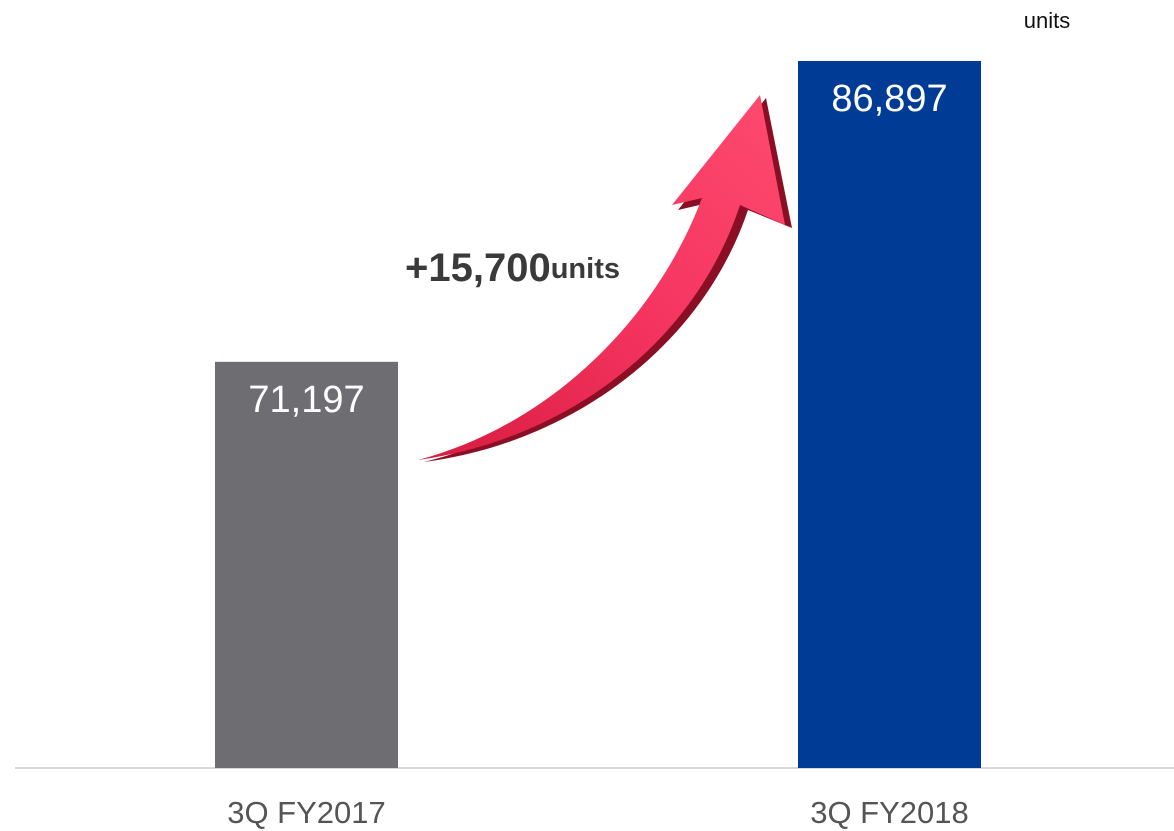  I want to click on x-tick-label: 3Q FY2018, so click(889, 812).